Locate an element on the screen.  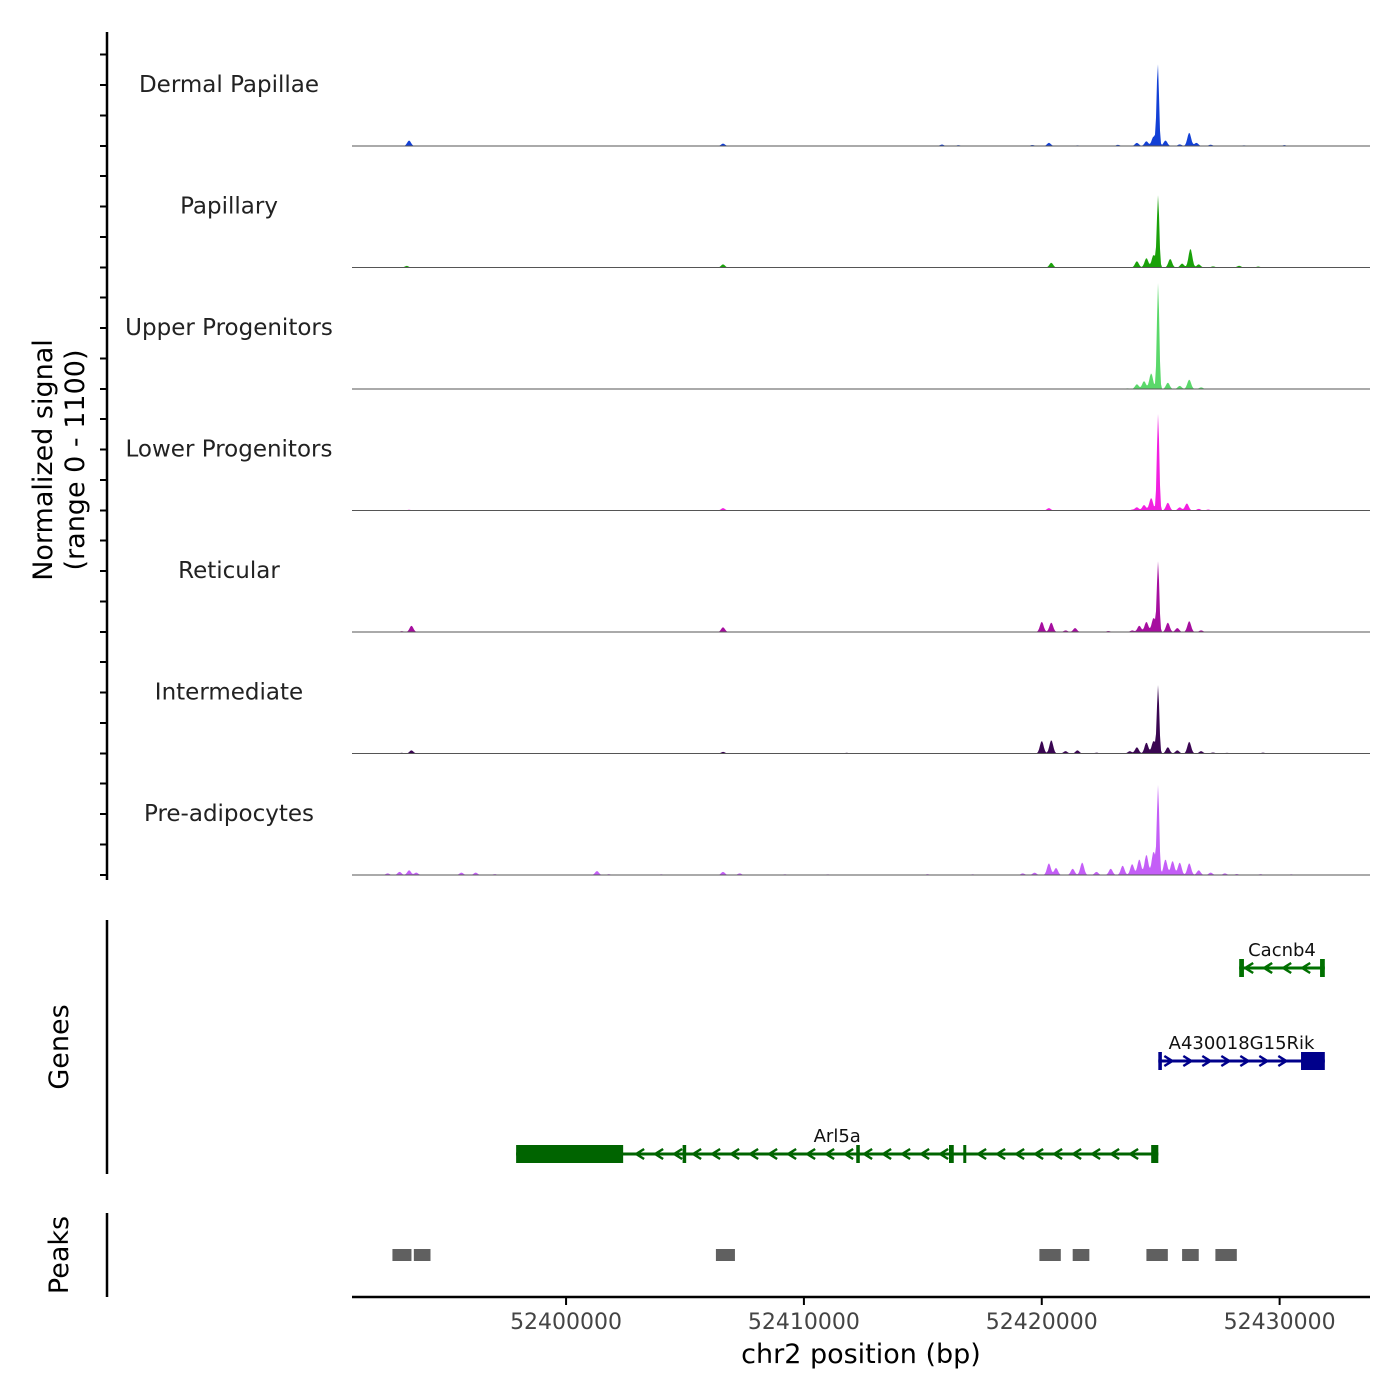
track-label: Intermediate is located at coordinates (229, 693).